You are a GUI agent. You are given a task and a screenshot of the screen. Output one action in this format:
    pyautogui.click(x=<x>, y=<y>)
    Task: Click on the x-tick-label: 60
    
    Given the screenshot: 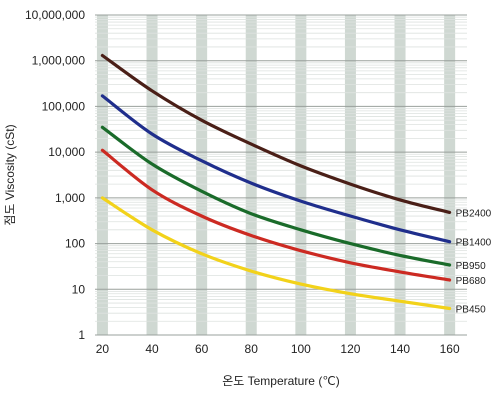 What is the action you would take?
    pyautogui.click(x=202, y=349)
    